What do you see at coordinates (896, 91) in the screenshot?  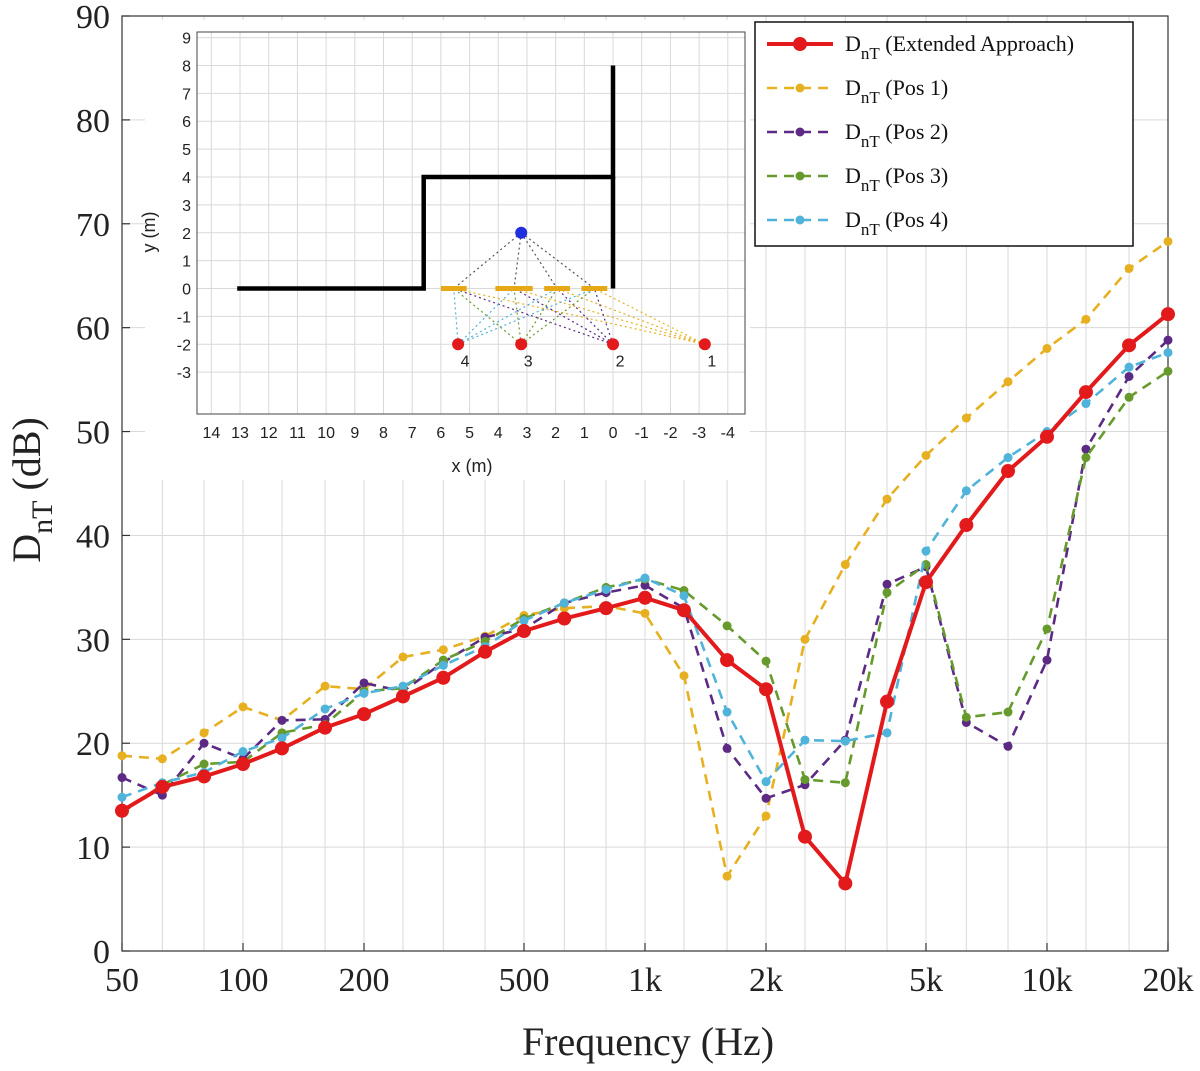 I see `legend-label: DnT (Pos 1)` at bounding box center [896, 91].